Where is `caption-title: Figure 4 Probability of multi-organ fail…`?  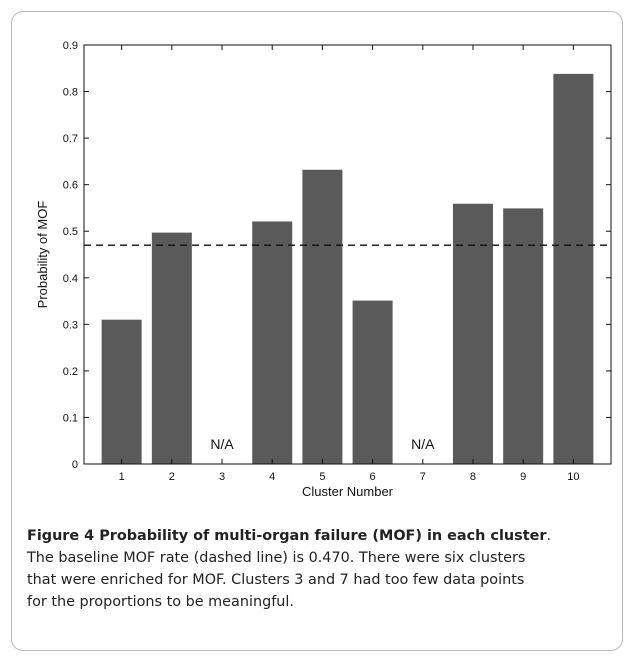 caption-title: Figure 4 Probability of multi-organ fail… is located at coordinates (287, 536).